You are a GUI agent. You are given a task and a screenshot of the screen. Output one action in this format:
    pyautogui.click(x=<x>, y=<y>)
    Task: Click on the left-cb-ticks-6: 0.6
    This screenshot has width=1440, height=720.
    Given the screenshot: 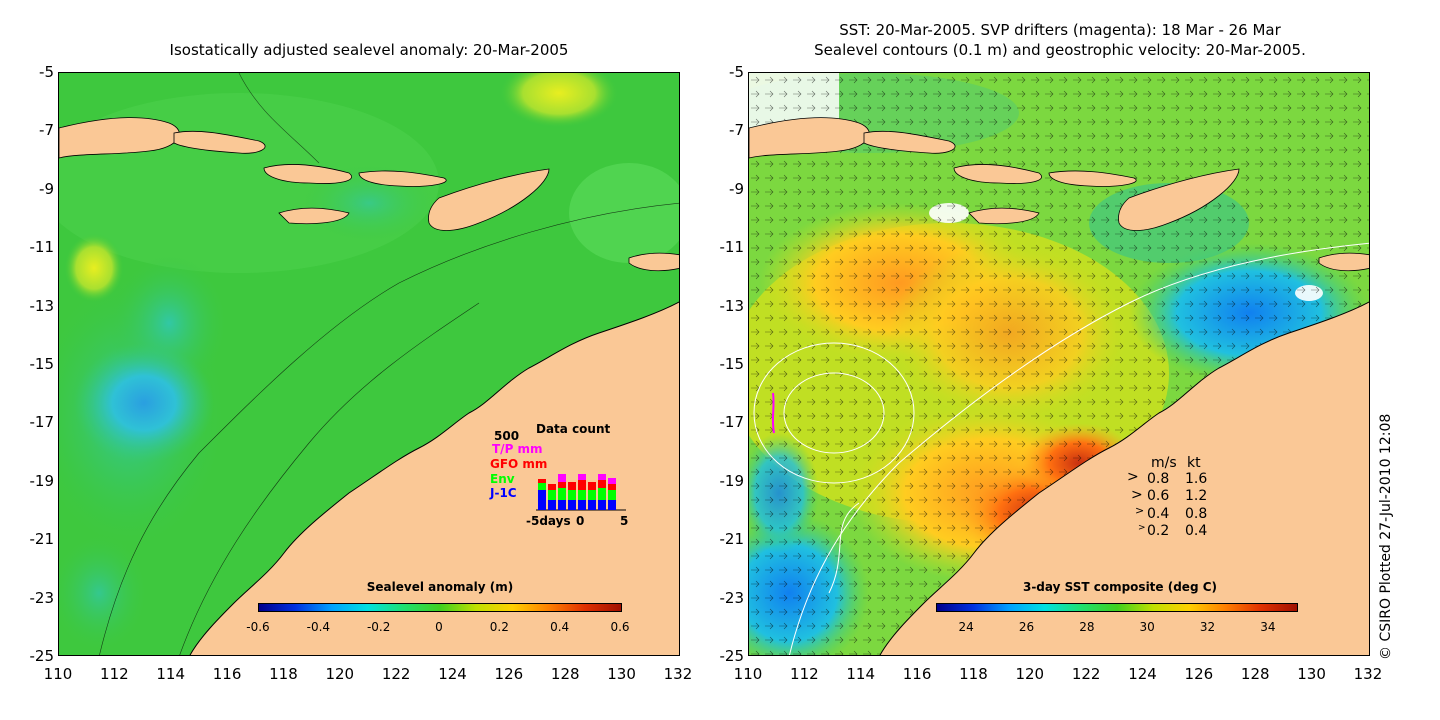 What is the action you would take?
    pyautogui.click(x=620, y=627)
    